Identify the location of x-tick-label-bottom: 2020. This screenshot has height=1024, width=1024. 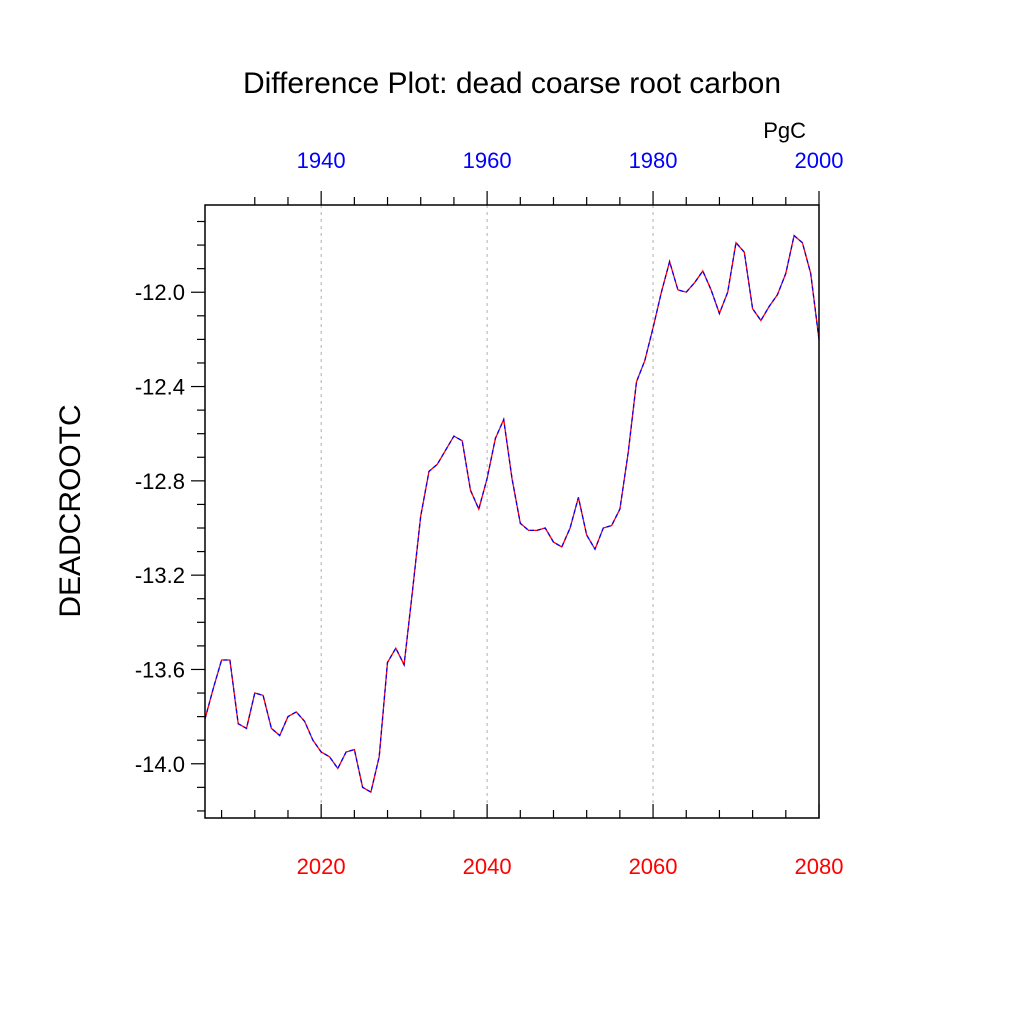
(321, 866).